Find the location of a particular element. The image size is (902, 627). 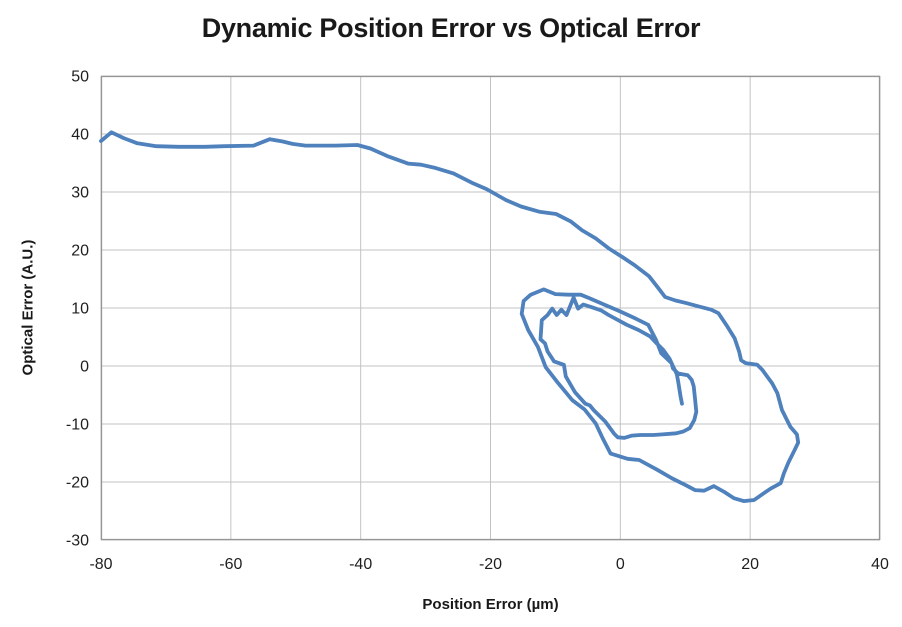

x-tick-label: -20 is located at coordinates (490, 564).